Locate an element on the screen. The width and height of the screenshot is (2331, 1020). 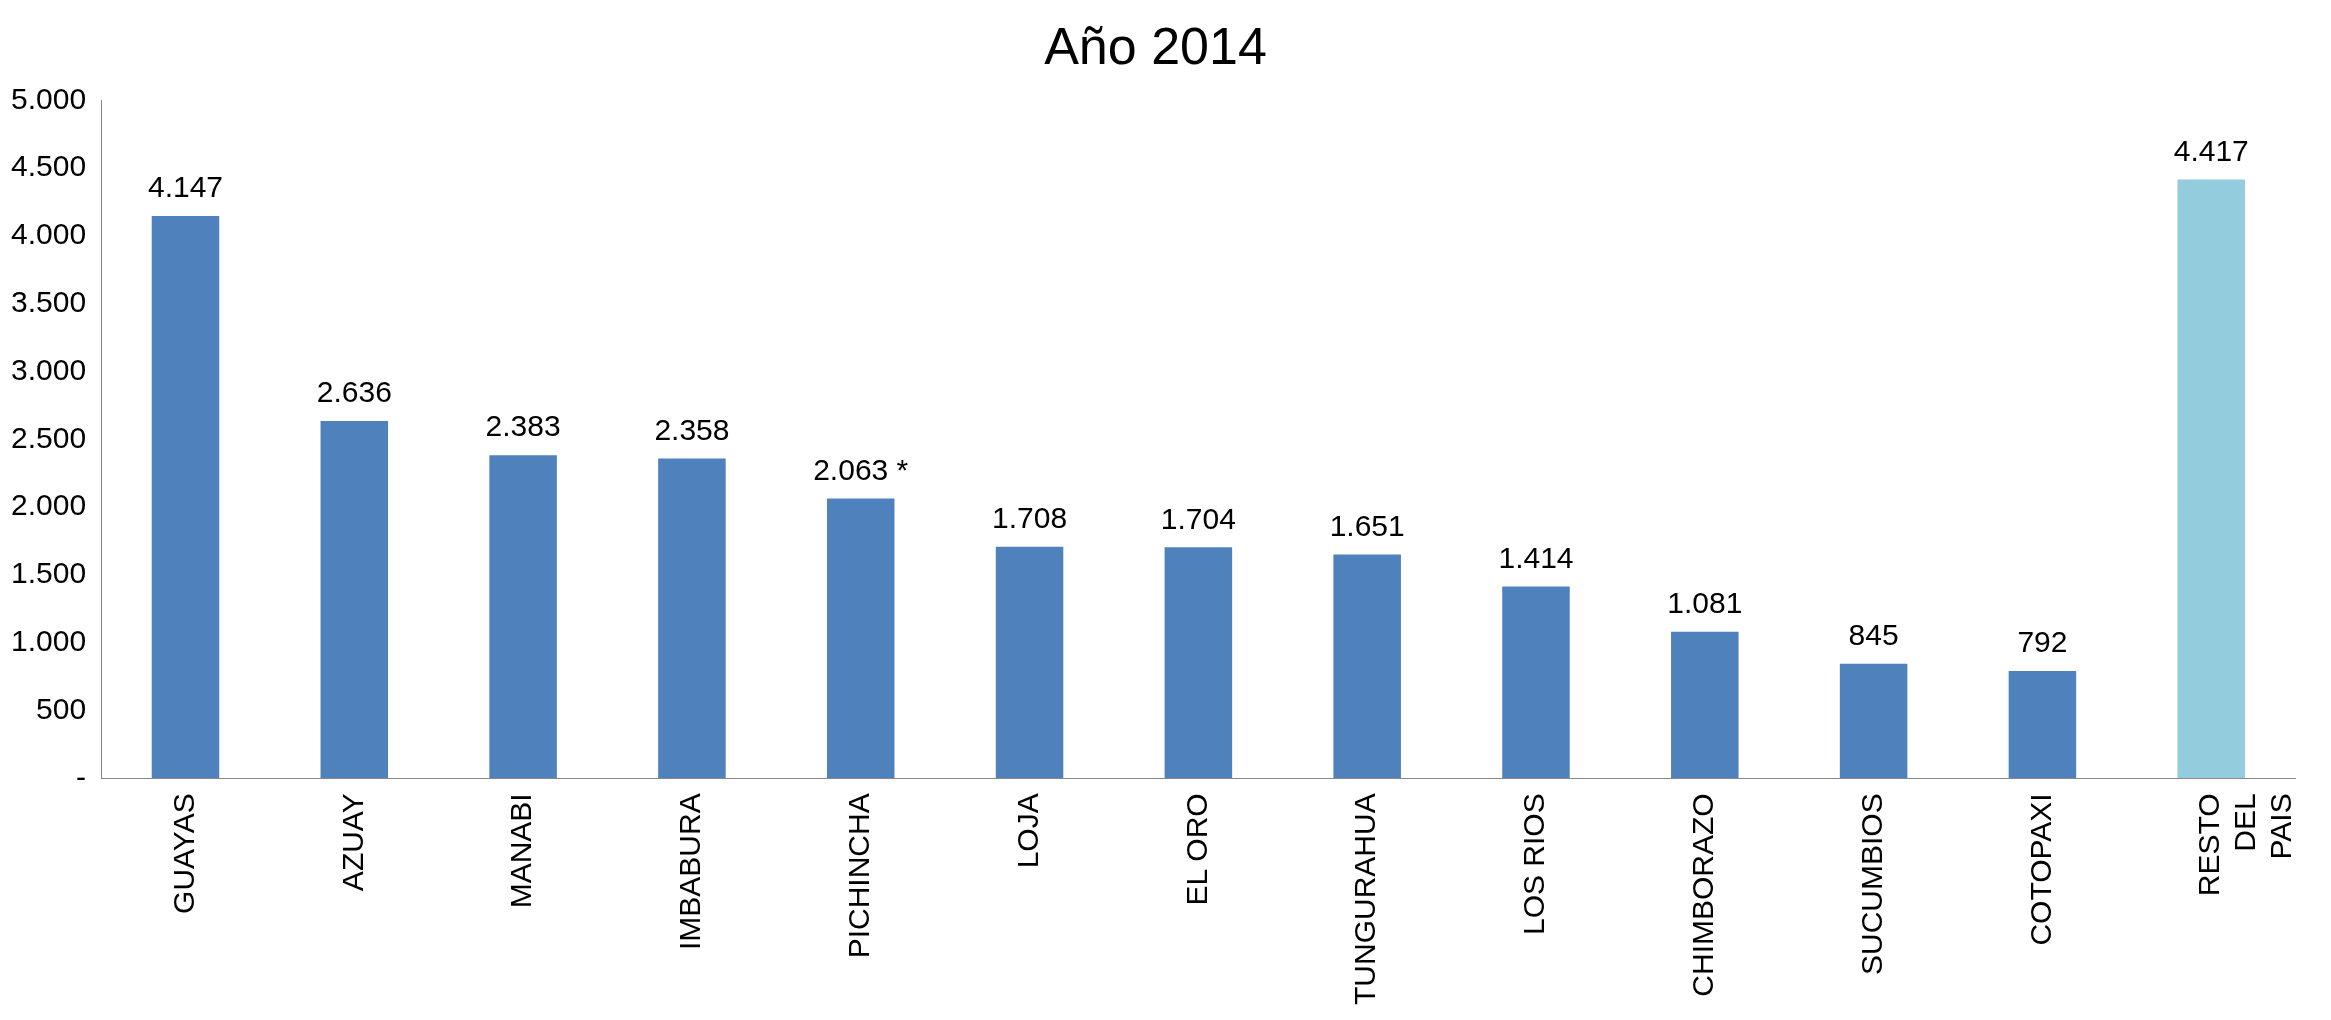
data-label: 1.081 is located at coordinates (1705, 603).